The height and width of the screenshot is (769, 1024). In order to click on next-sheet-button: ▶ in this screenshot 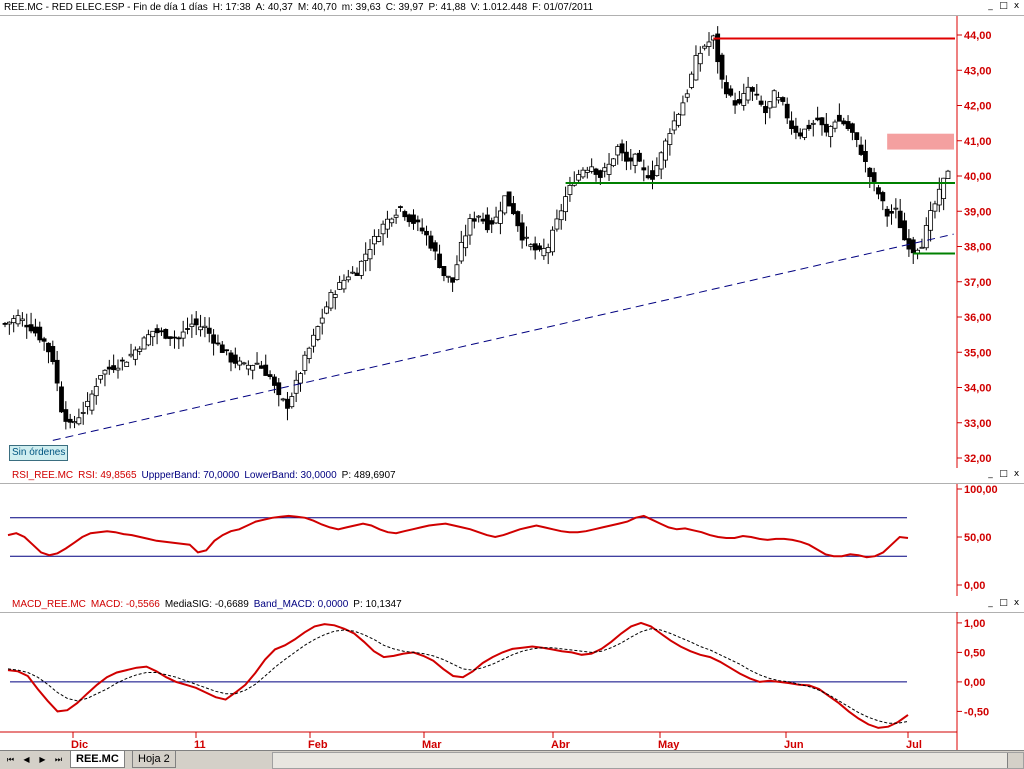, I will do `click(42, 759)`.